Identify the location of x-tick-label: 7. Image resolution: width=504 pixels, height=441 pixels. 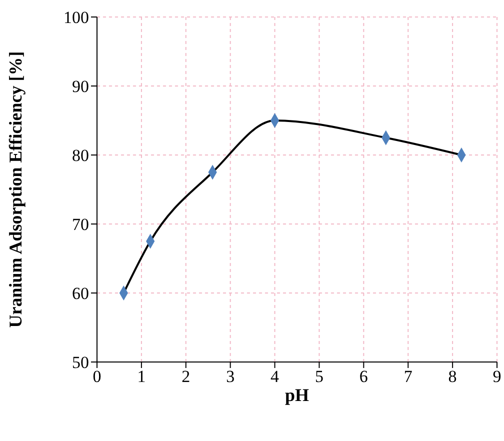
(408, 376).